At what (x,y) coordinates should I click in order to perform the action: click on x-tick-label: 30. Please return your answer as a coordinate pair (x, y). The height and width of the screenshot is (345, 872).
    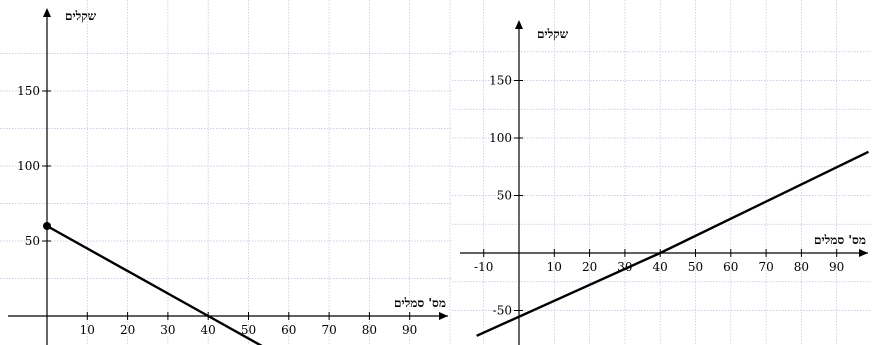
    Looking at the image, I should click on (167, 330).